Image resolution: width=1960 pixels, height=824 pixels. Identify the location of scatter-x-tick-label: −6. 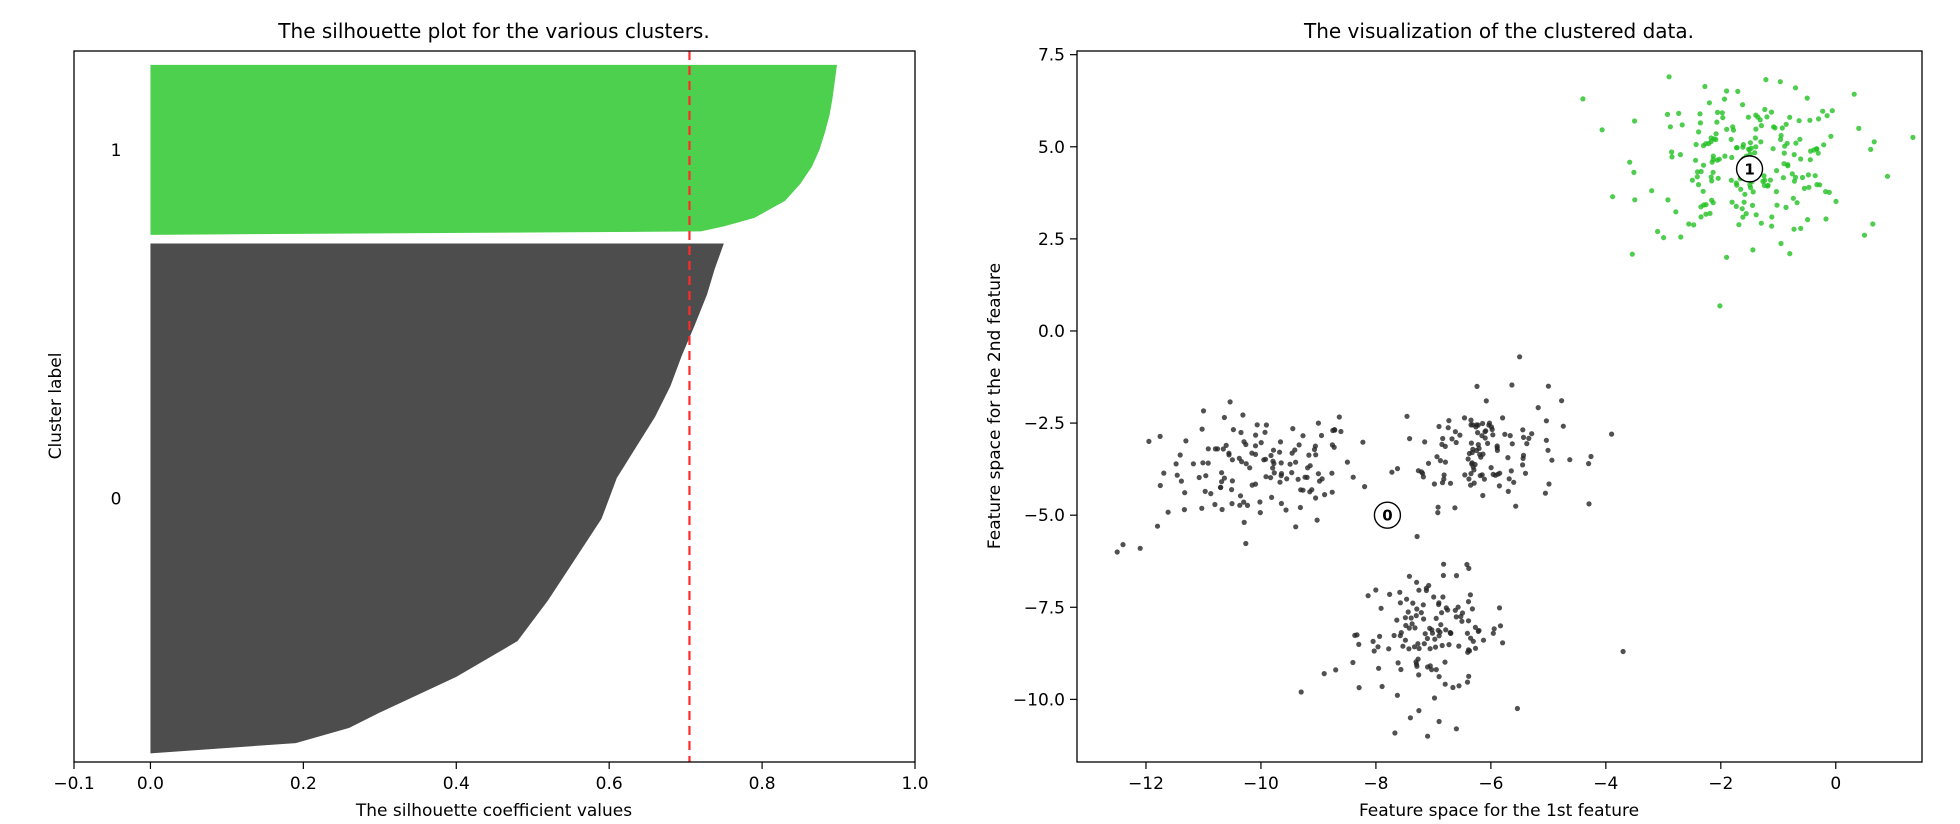
(1490, 784).